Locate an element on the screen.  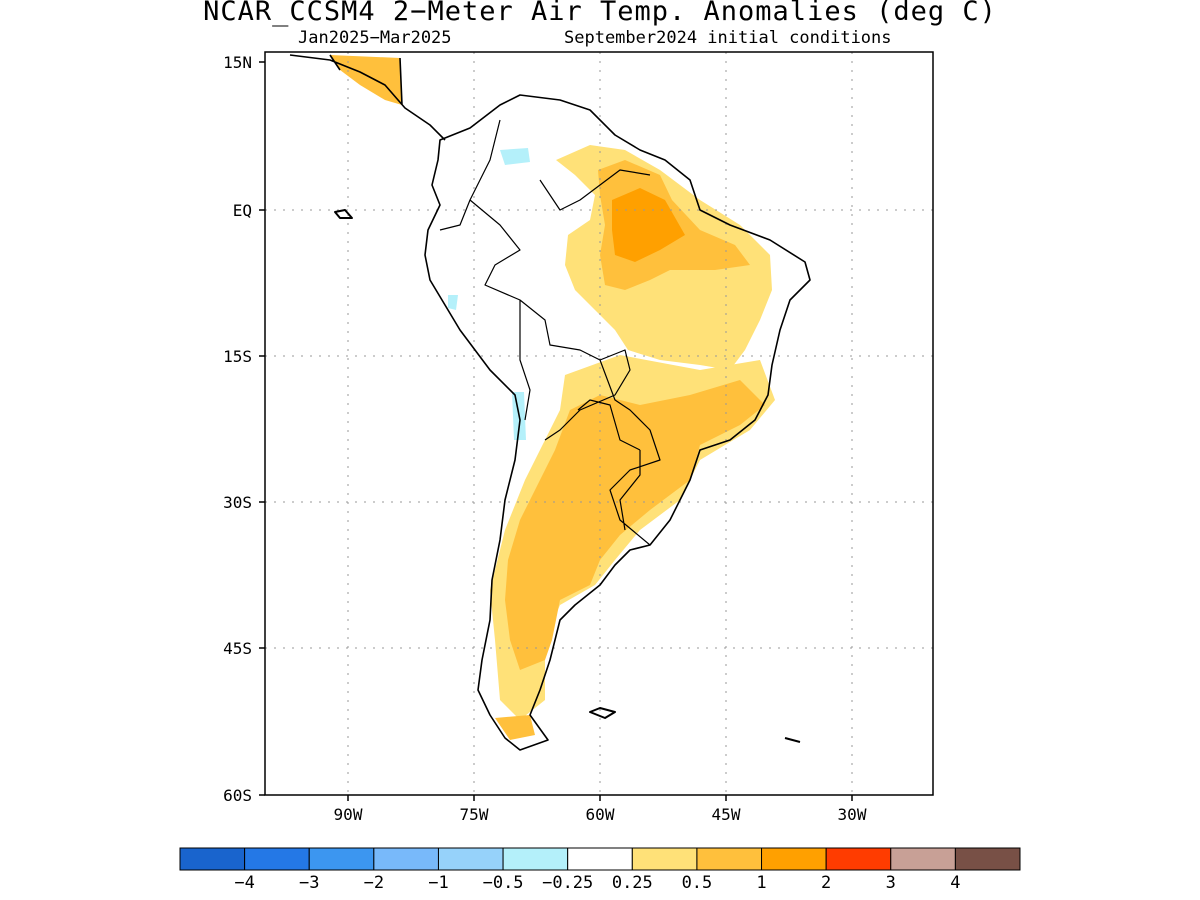
colorbar-label: 1 is located at coordinates (761, 883).